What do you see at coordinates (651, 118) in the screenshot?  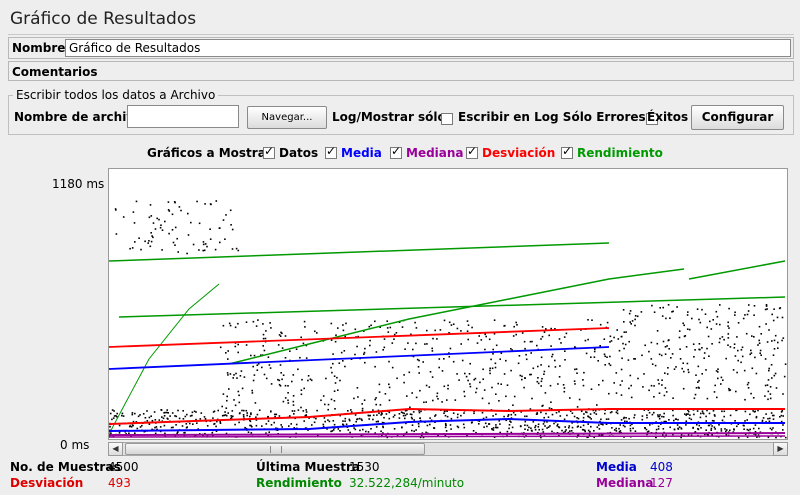 I see `successes-checkbox` at bounding box center [651, 118].